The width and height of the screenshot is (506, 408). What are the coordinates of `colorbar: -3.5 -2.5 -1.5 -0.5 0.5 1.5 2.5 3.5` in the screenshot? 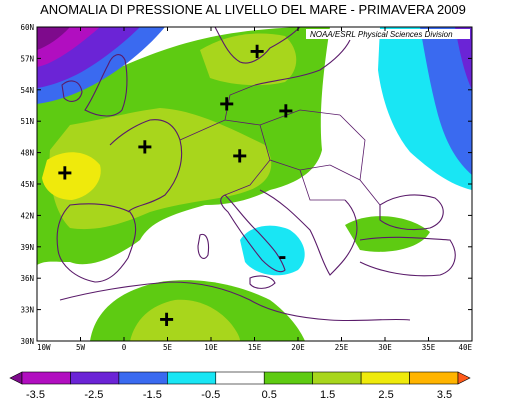 It's located at (240, 386).